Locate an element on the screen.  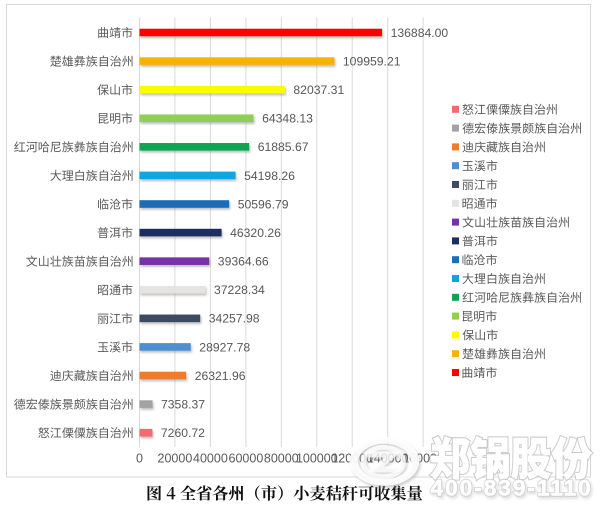
svg-text: 82037.31 is located at coordinates (318, 90).